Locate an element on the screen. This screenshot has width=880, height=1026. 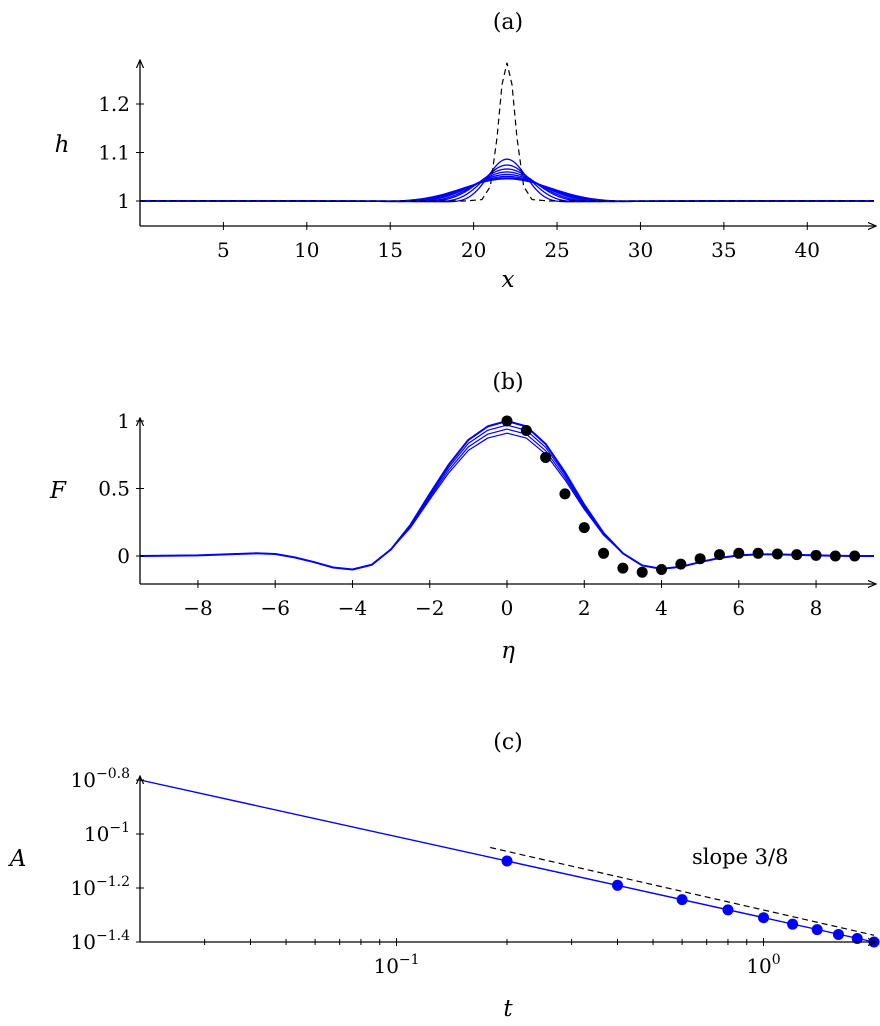
panel-b-x-tick-label: −6 is located at coordinates (274, 608).